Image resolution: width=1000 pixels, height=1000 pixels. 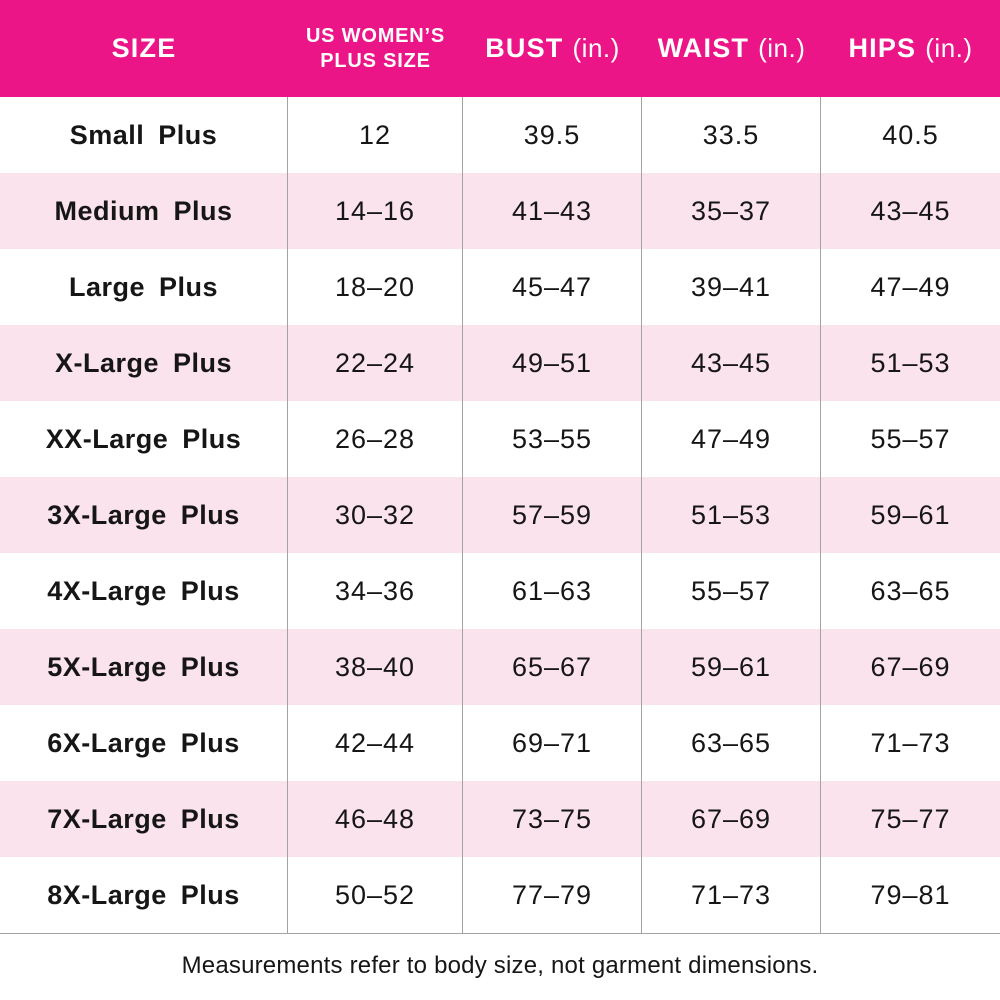 What do you see at coordinates (552, 287) in the screenshot?
I see `cell-bust: 45–47` at bounding box center [552, 287].